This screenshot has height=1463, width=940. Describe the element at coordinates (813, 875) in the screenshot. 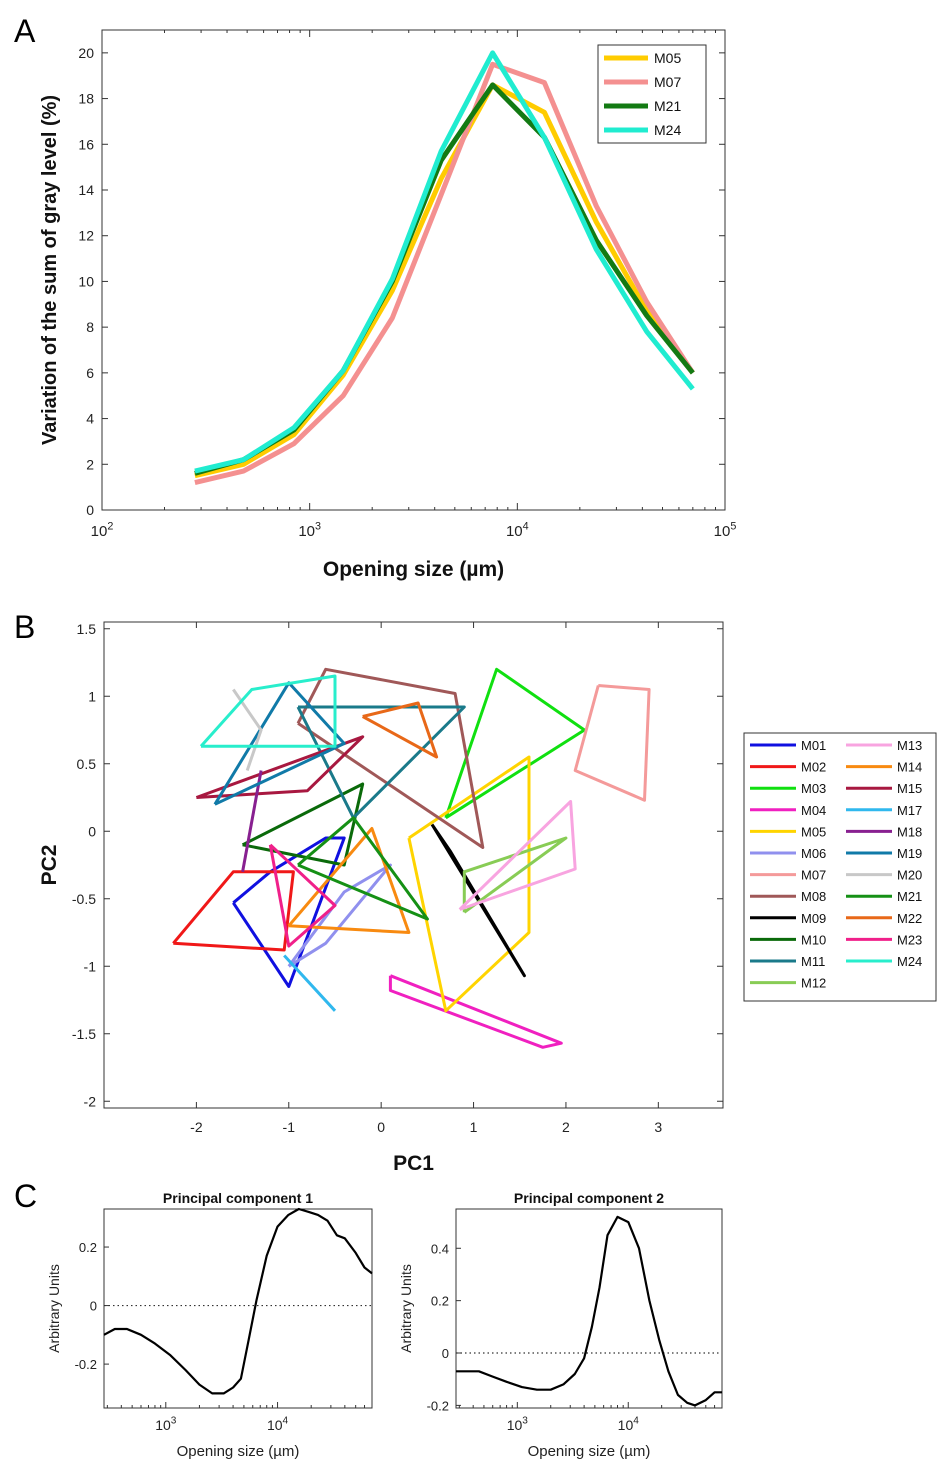

I see `chart-b-legend-label: M07` at that location.